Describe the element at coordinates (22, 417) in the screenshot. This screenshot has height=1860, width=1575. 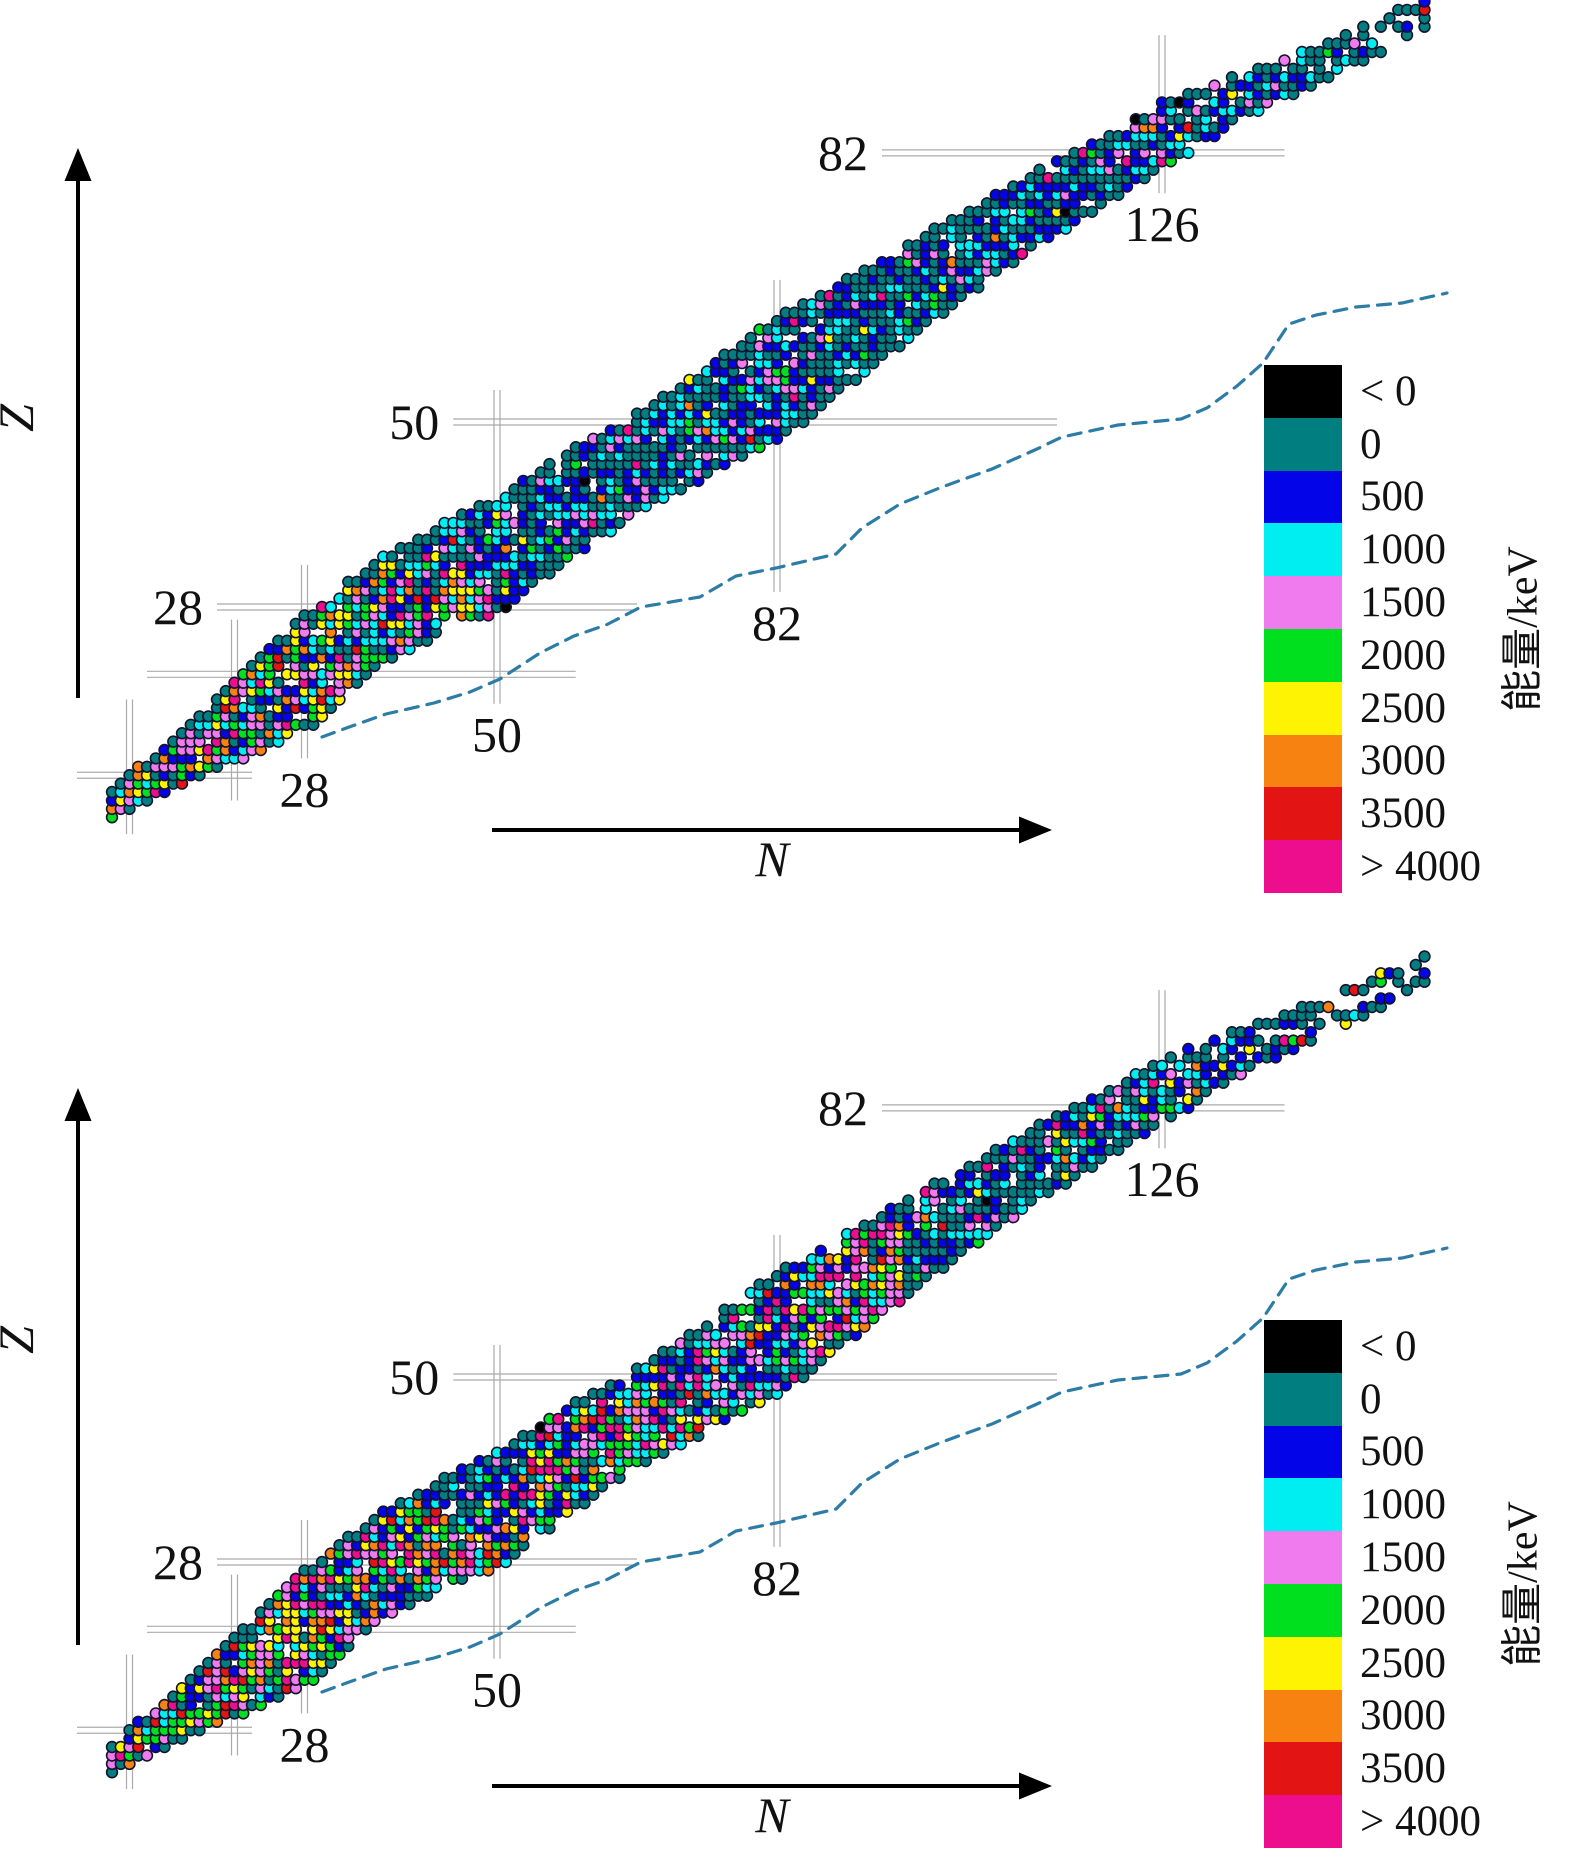
I see `z-axis-label: Z` at that location.